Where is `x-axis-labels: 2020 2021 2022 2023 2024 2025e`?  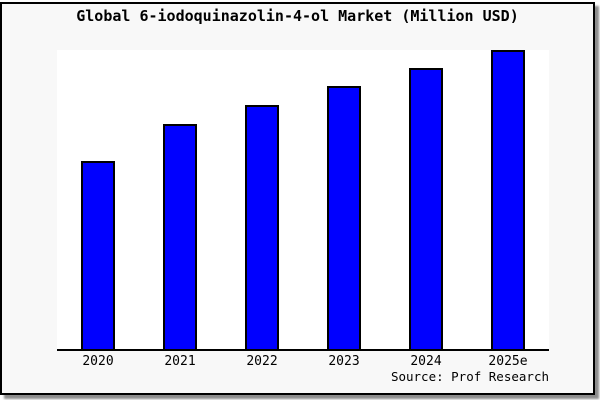
x-axis-labels: 2020 2021 2022 2023 2024 2025e is located at coordinates (303, 362).